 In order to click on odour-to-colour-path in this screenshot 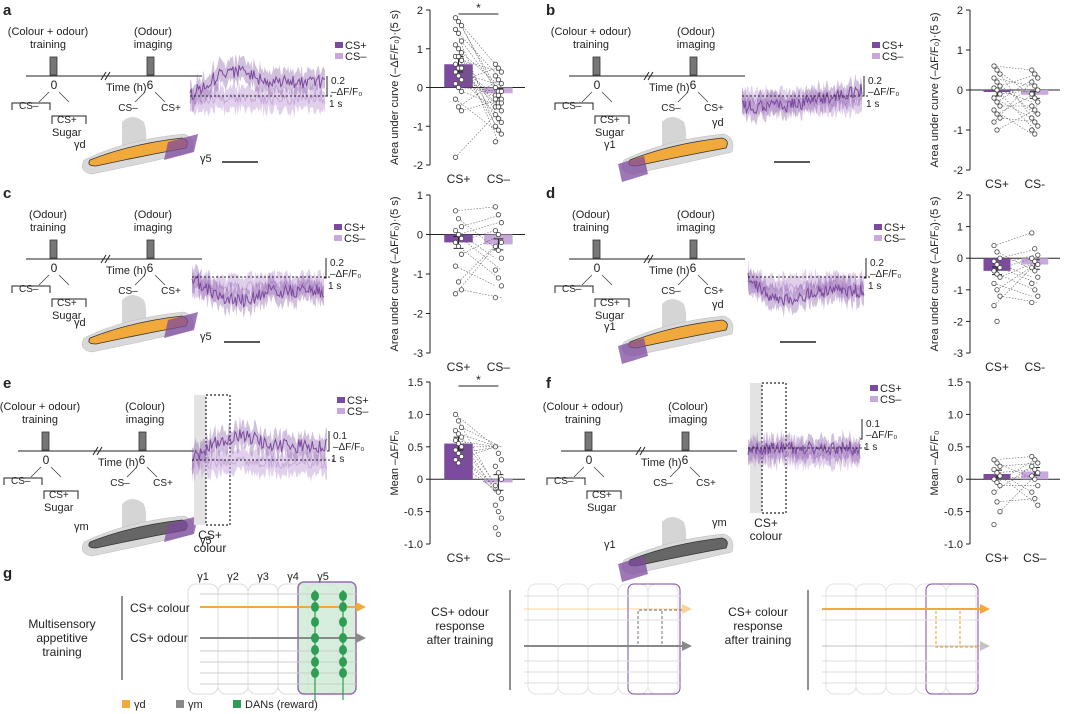, I will do `click(659, 626)`.